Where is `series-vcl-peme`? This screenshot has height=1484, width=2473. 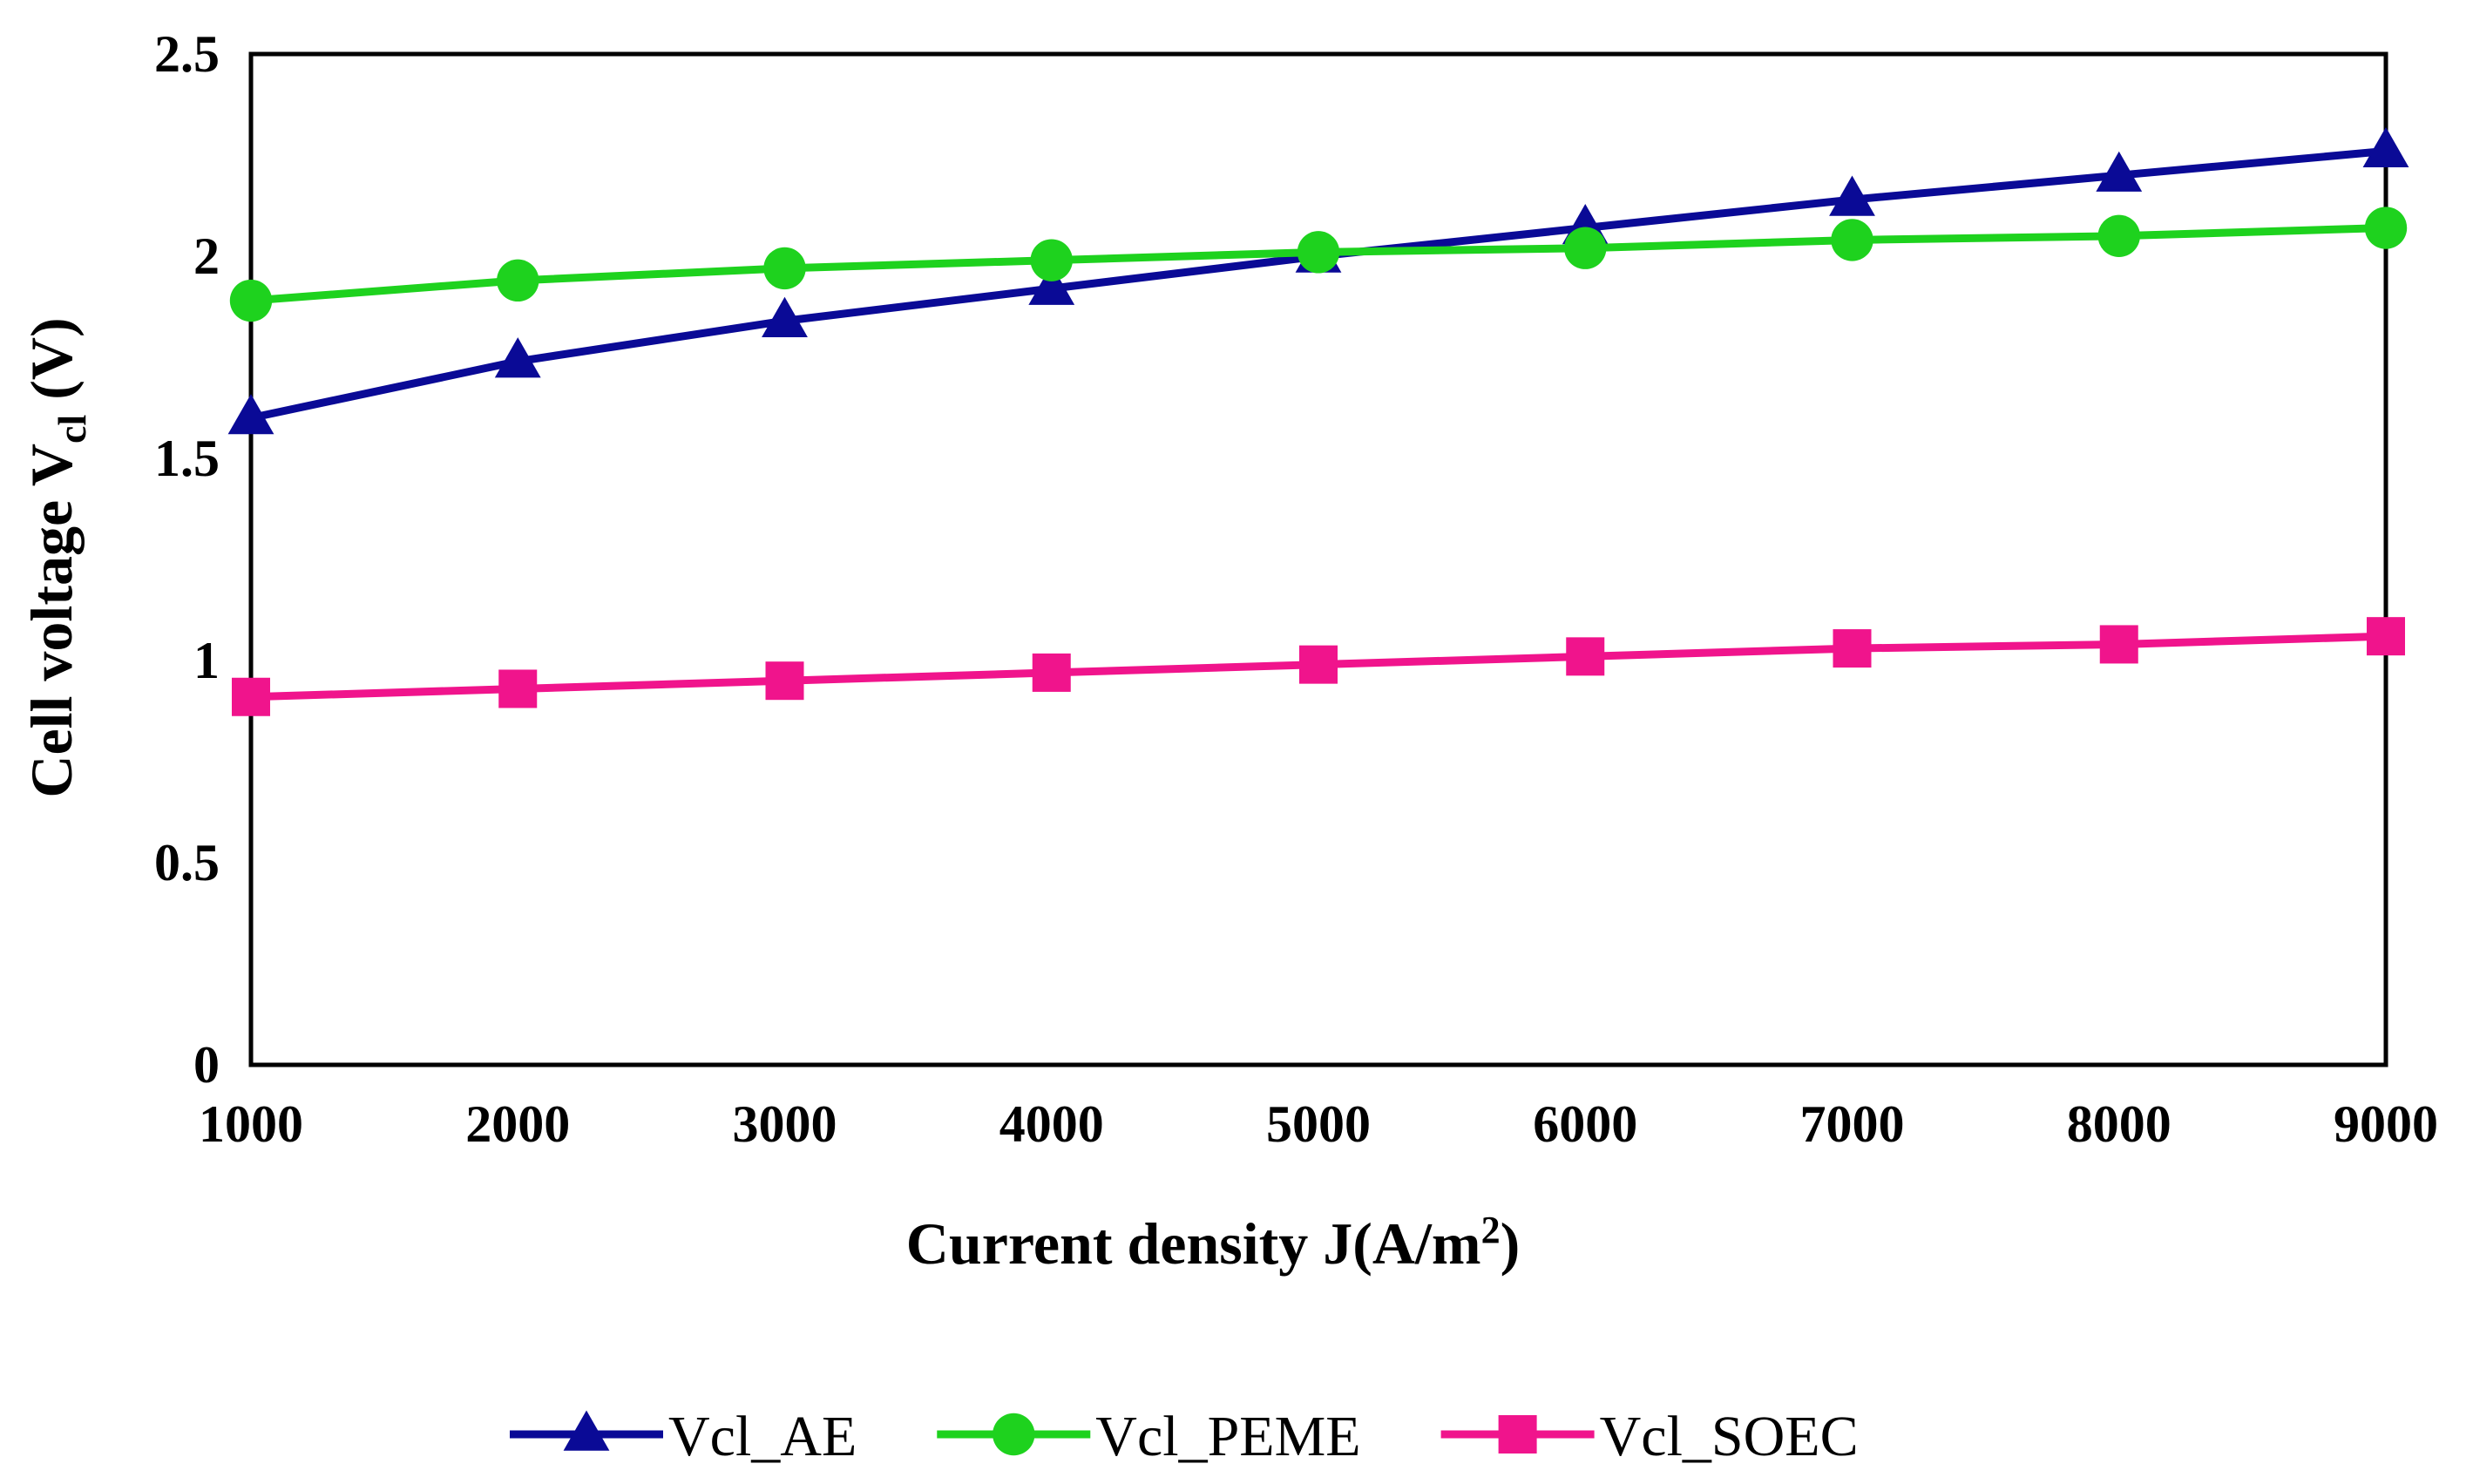
series-vcl-peme is located at coordinates (1318, 264).